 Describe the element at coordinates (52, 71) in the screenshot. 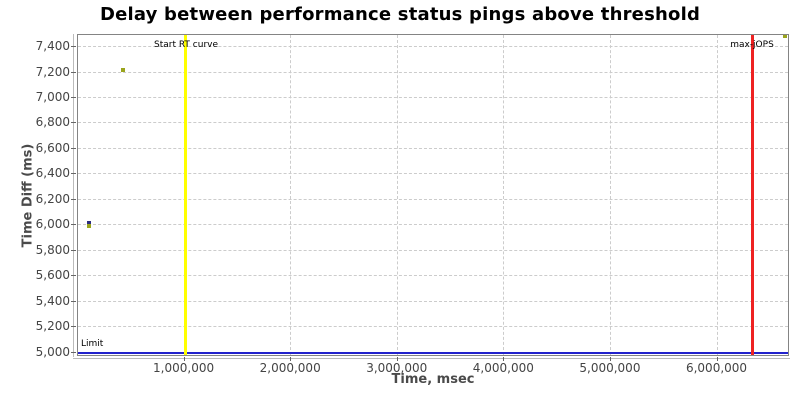

I see `y-axis-tick-label: 7,200` at that location.